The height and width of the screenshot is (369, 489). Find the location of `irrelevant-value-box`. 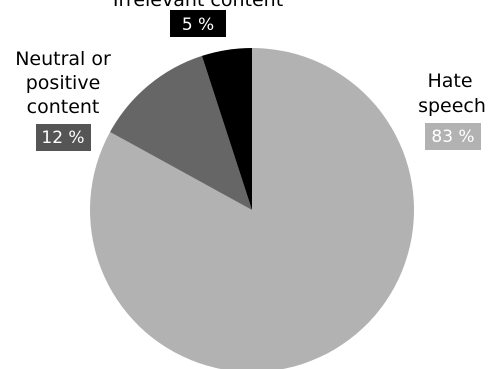

irrelevant-value-box is located at coordinates (198, 23).